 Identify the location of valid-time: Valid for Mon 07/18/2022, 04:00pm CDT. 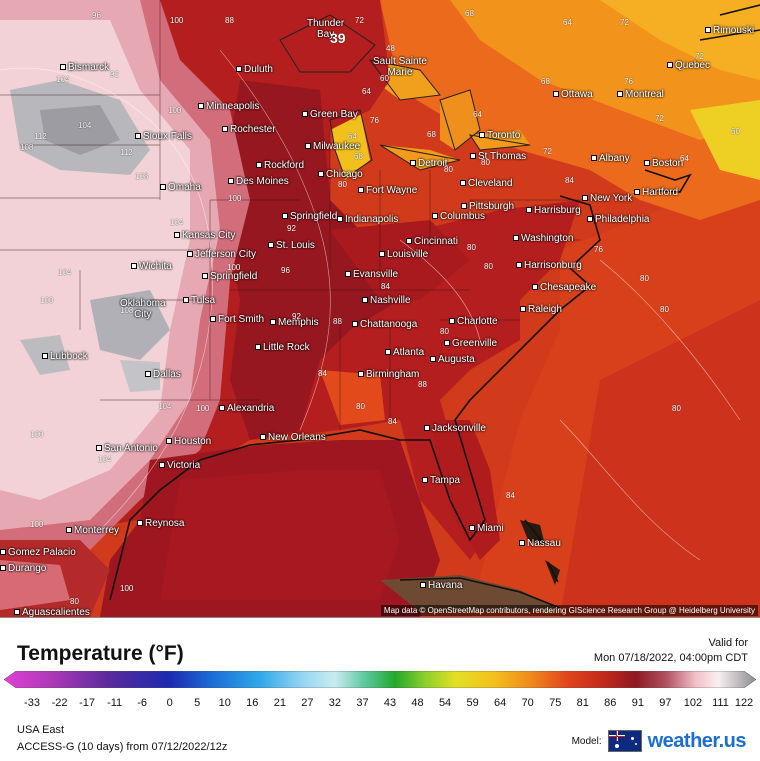
(671, 651).